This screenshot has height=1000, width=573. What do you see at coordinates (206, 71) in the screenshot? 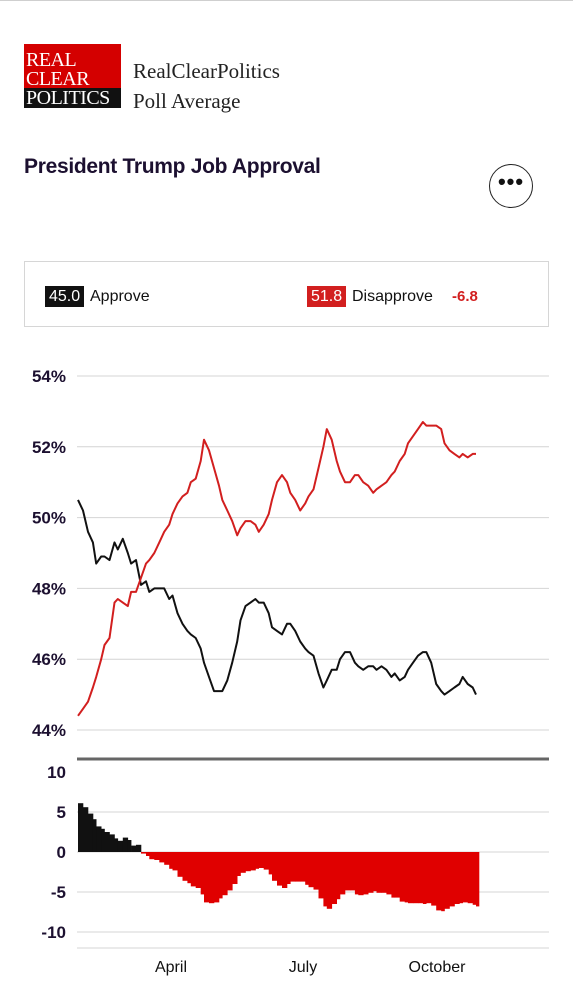
I see `brand-line-1: RealClearPolitics` at bounding box center [206, 71].